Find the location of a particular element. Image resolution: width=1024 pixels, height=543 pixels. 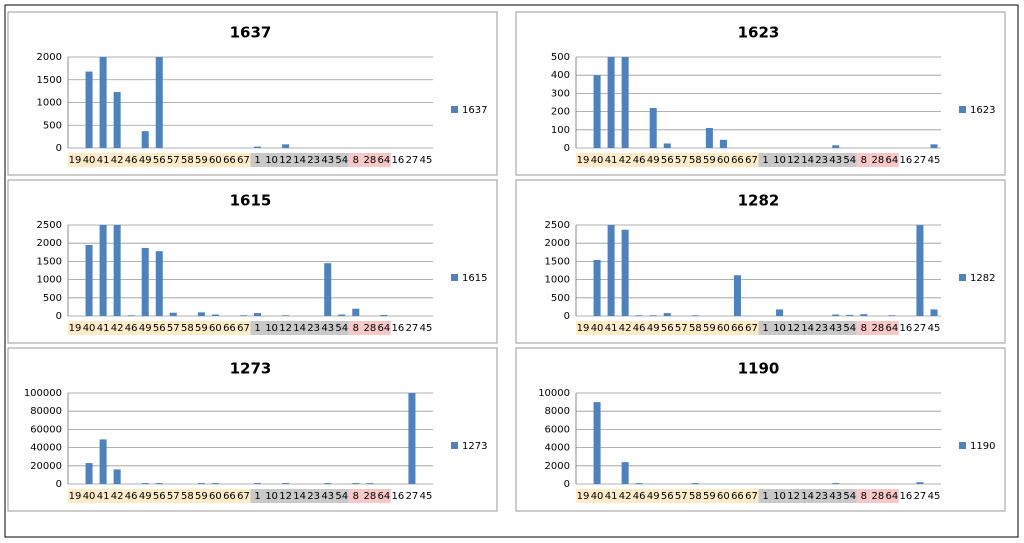

y-tick-label: 8000 is located at coordinates (557, 411).